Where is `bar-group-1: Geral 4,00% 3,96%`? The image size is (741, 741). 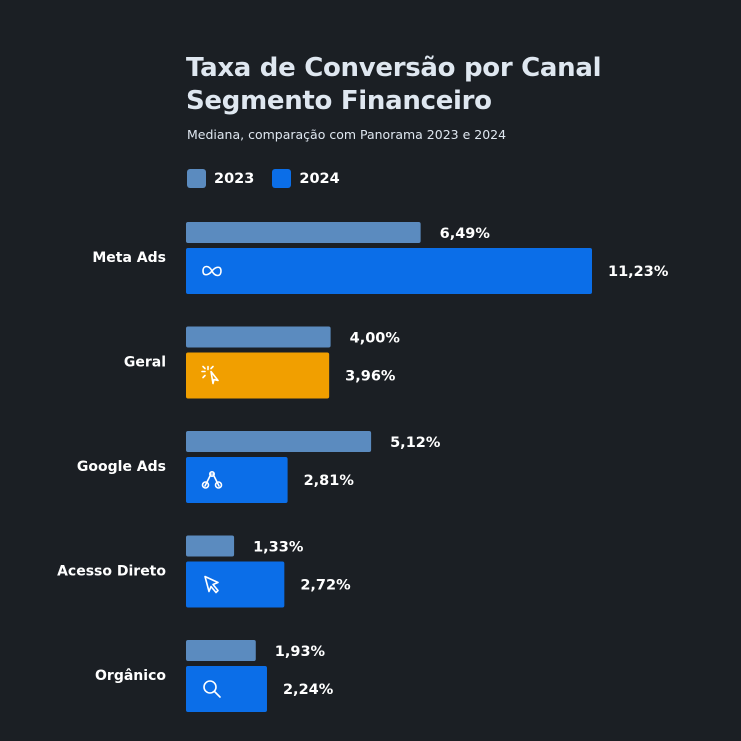 bar-group-1: Geral 4,00% 3,96% is located at coordinates (262, 362).